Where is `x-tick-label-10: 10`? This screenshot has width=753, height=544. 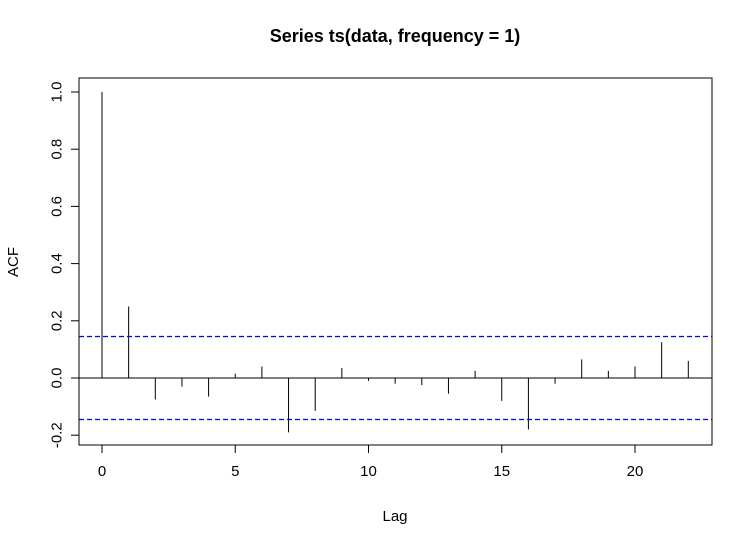 x-tick-label-10: 10 is located at coordinates (368, 471).